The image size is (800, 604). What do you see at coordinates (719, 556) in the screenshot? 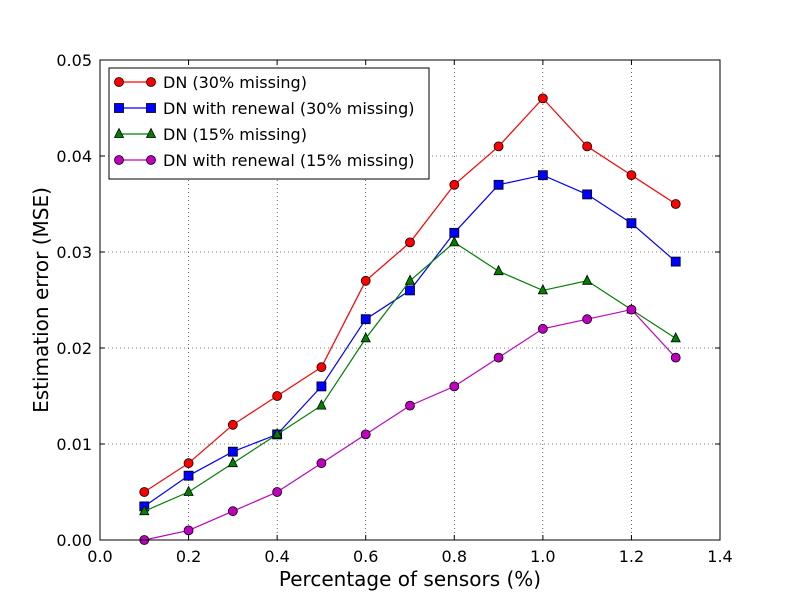
I see `x-tick-label: 1.4` at bounding box center [719, 556].